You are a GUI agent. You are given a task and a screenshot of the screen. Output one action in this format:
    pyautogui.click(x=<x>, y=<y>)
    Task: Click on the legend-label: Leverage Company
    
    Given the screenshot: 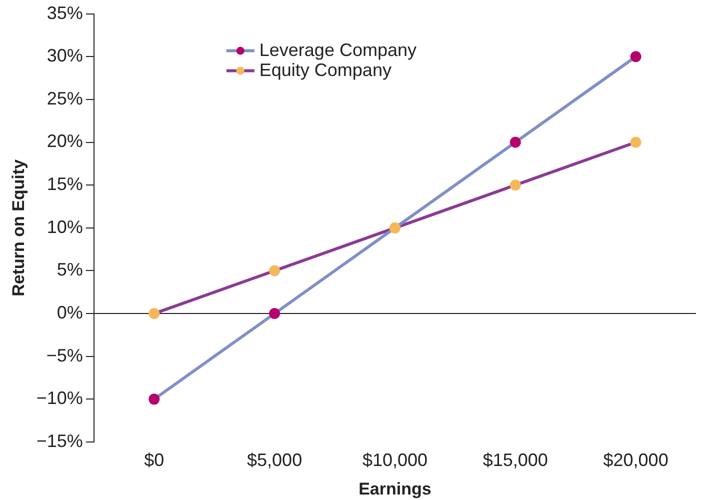 What is the action you would take?
    pyautogui.click(x=337, y=50)
    